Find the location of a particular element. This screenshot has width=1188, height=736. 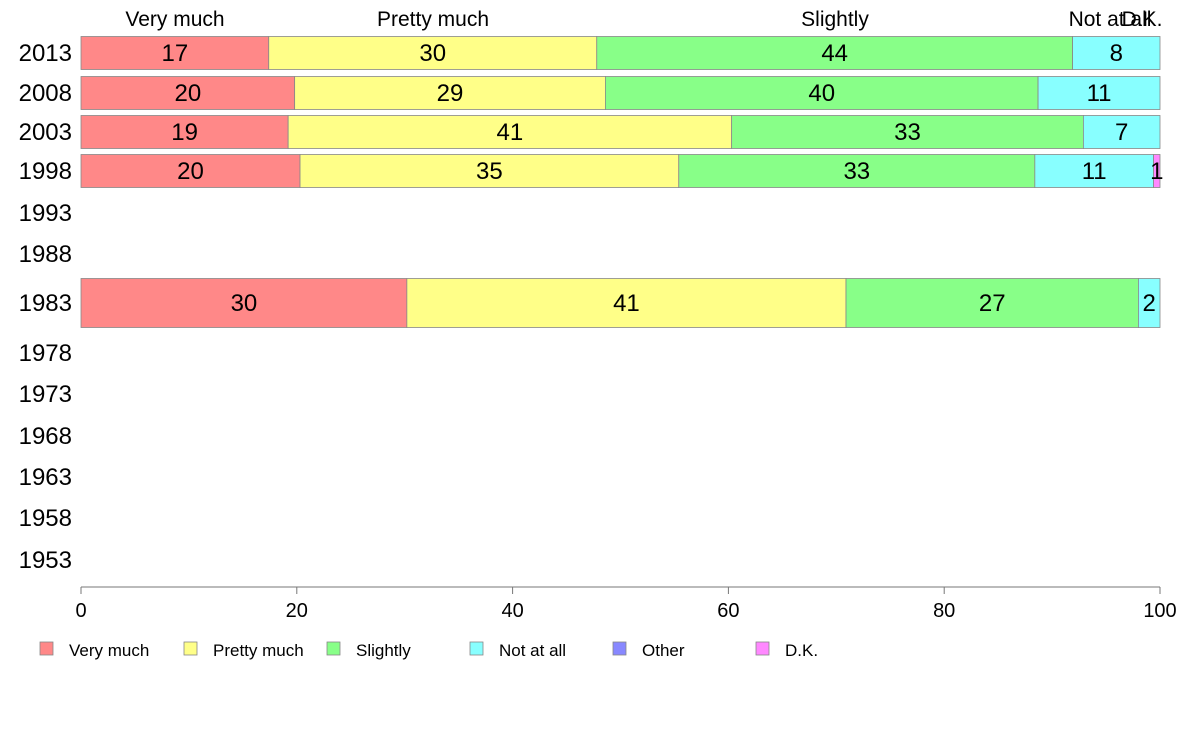

value-label-2003-very-much: 19 is located at coordinates (184, 132).